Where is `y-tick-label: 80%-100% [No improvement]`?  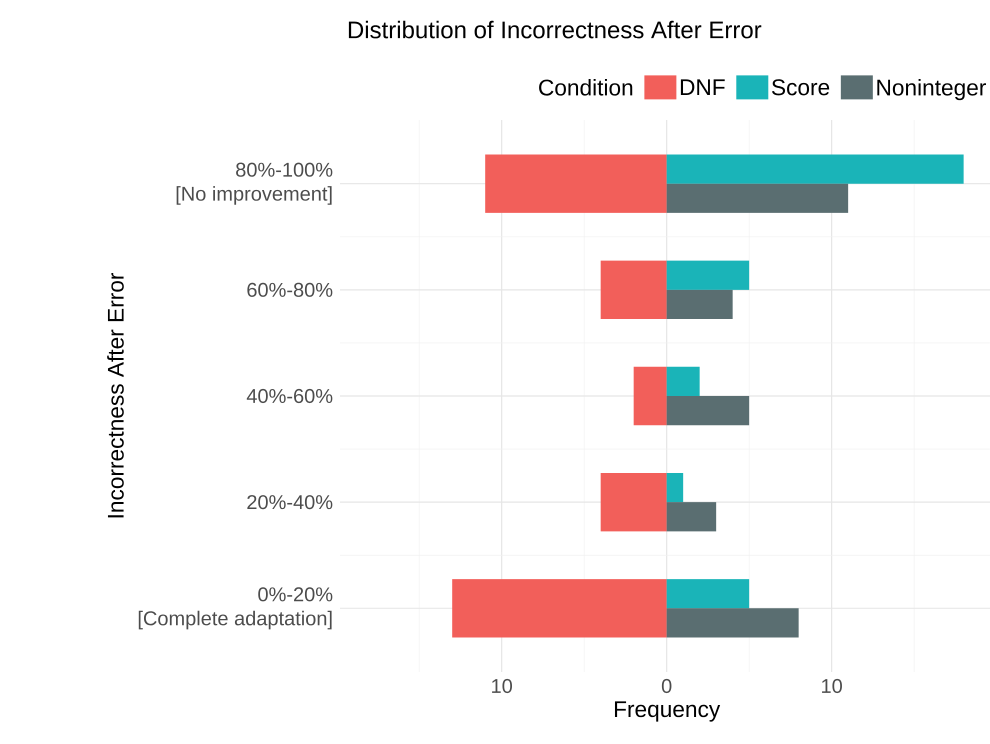
y-tick-label: 80%-100% [No improvement] is located at coordinates (254, 183).